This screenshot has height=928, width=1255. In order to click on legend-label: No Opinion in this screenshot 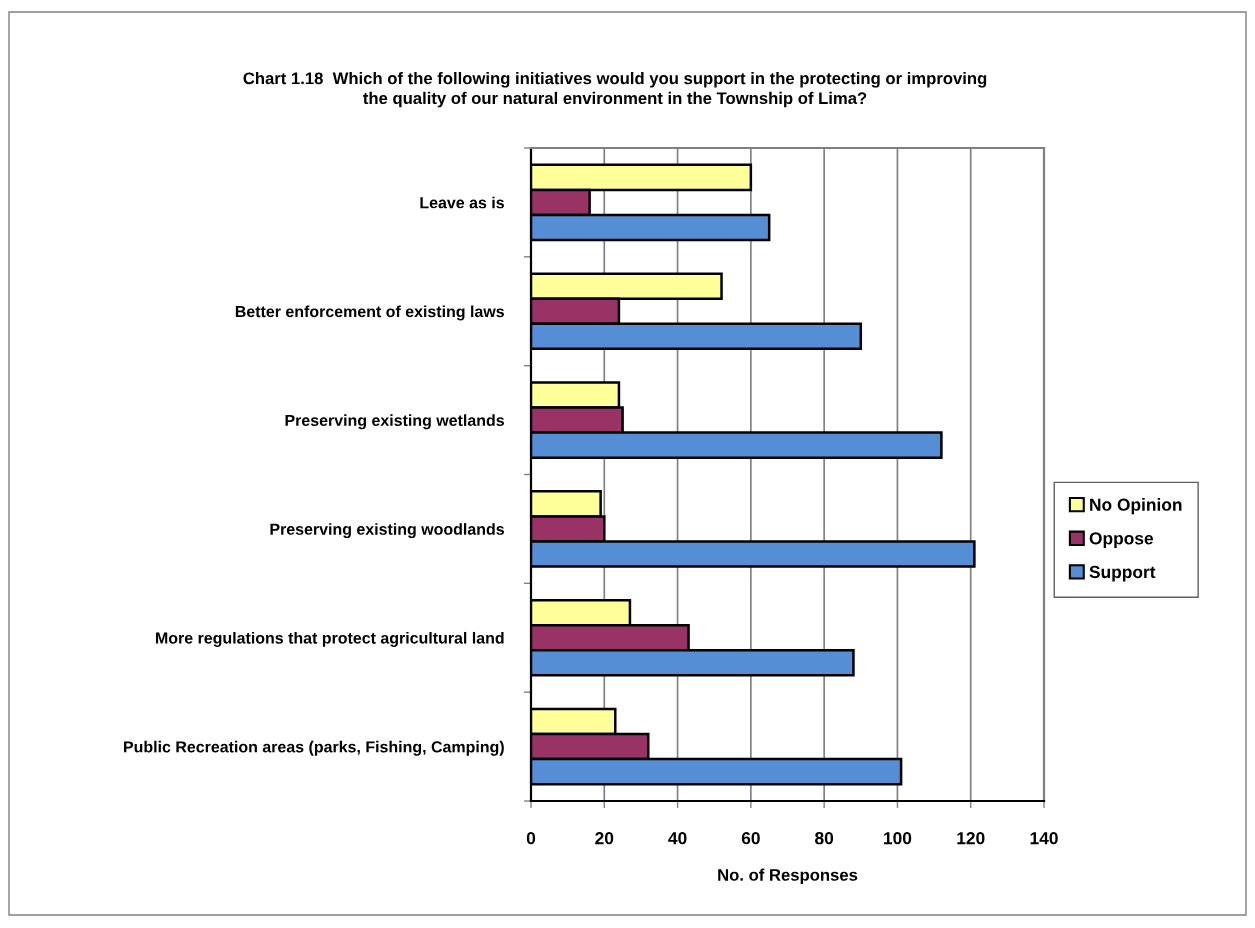, I will do `click(1136, 506)`.